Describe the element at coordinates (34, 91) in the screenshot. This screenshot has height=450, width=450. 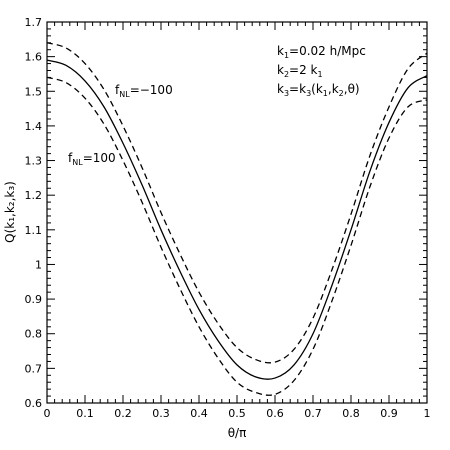
I see `y-tick-label: 1.5` at that location.